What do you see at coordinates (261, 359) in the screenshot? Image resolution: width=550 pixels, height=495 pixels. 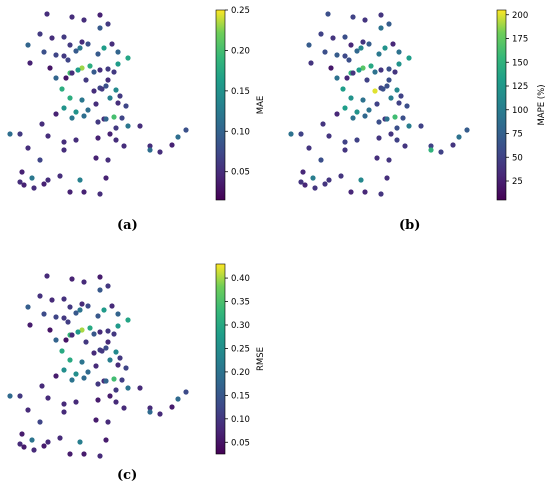 I see `colorbar-label: RMSE` at bounding box center [261, 359].